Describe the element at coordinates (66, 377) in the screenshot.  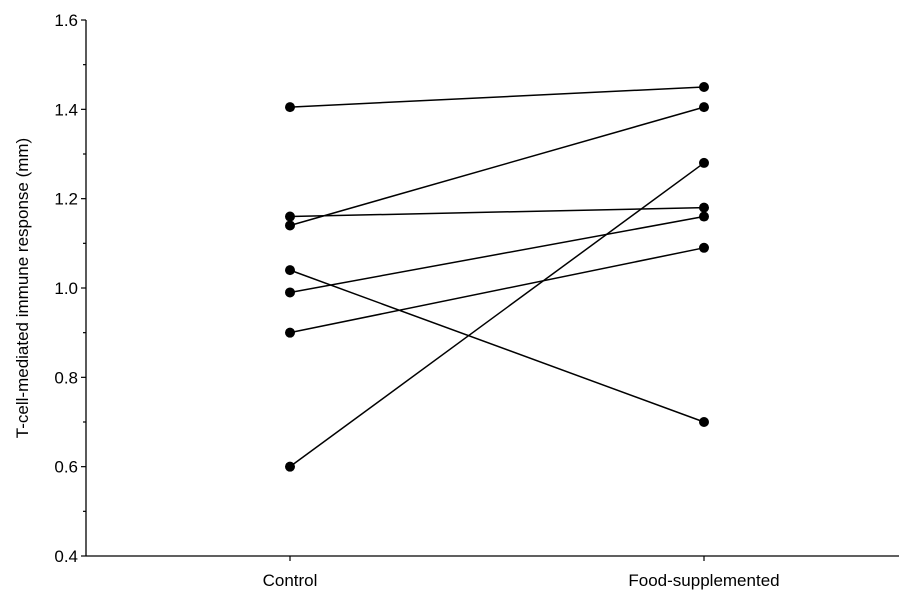
I see `y-tick-label: 0.8` at that location.